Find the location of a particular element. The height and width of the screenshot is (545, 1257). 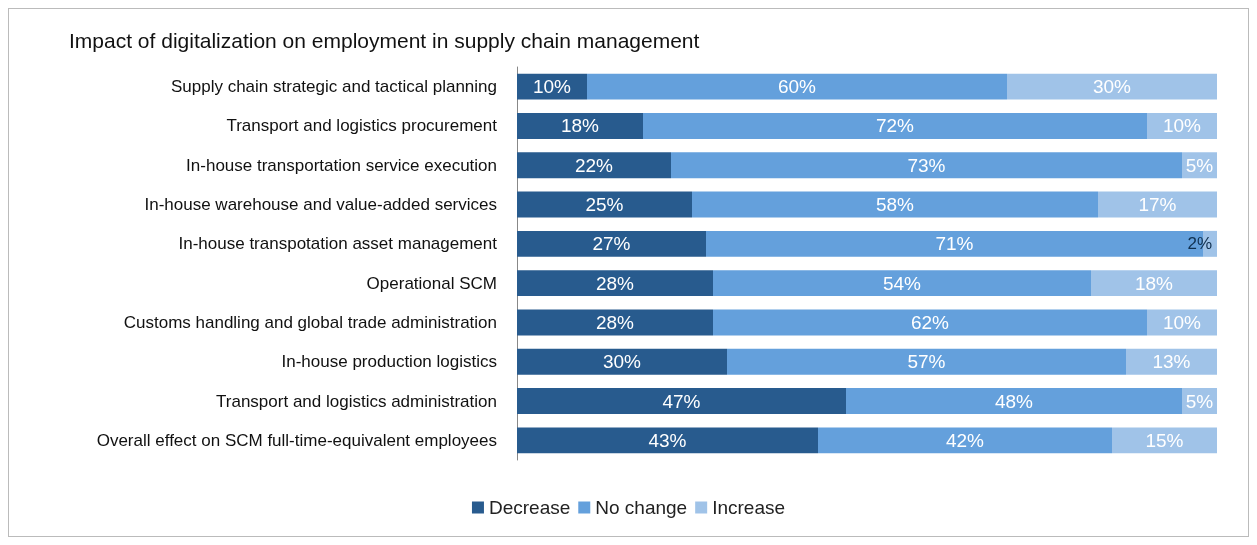

data-label: 48% is located at coordinates (1014, 401).